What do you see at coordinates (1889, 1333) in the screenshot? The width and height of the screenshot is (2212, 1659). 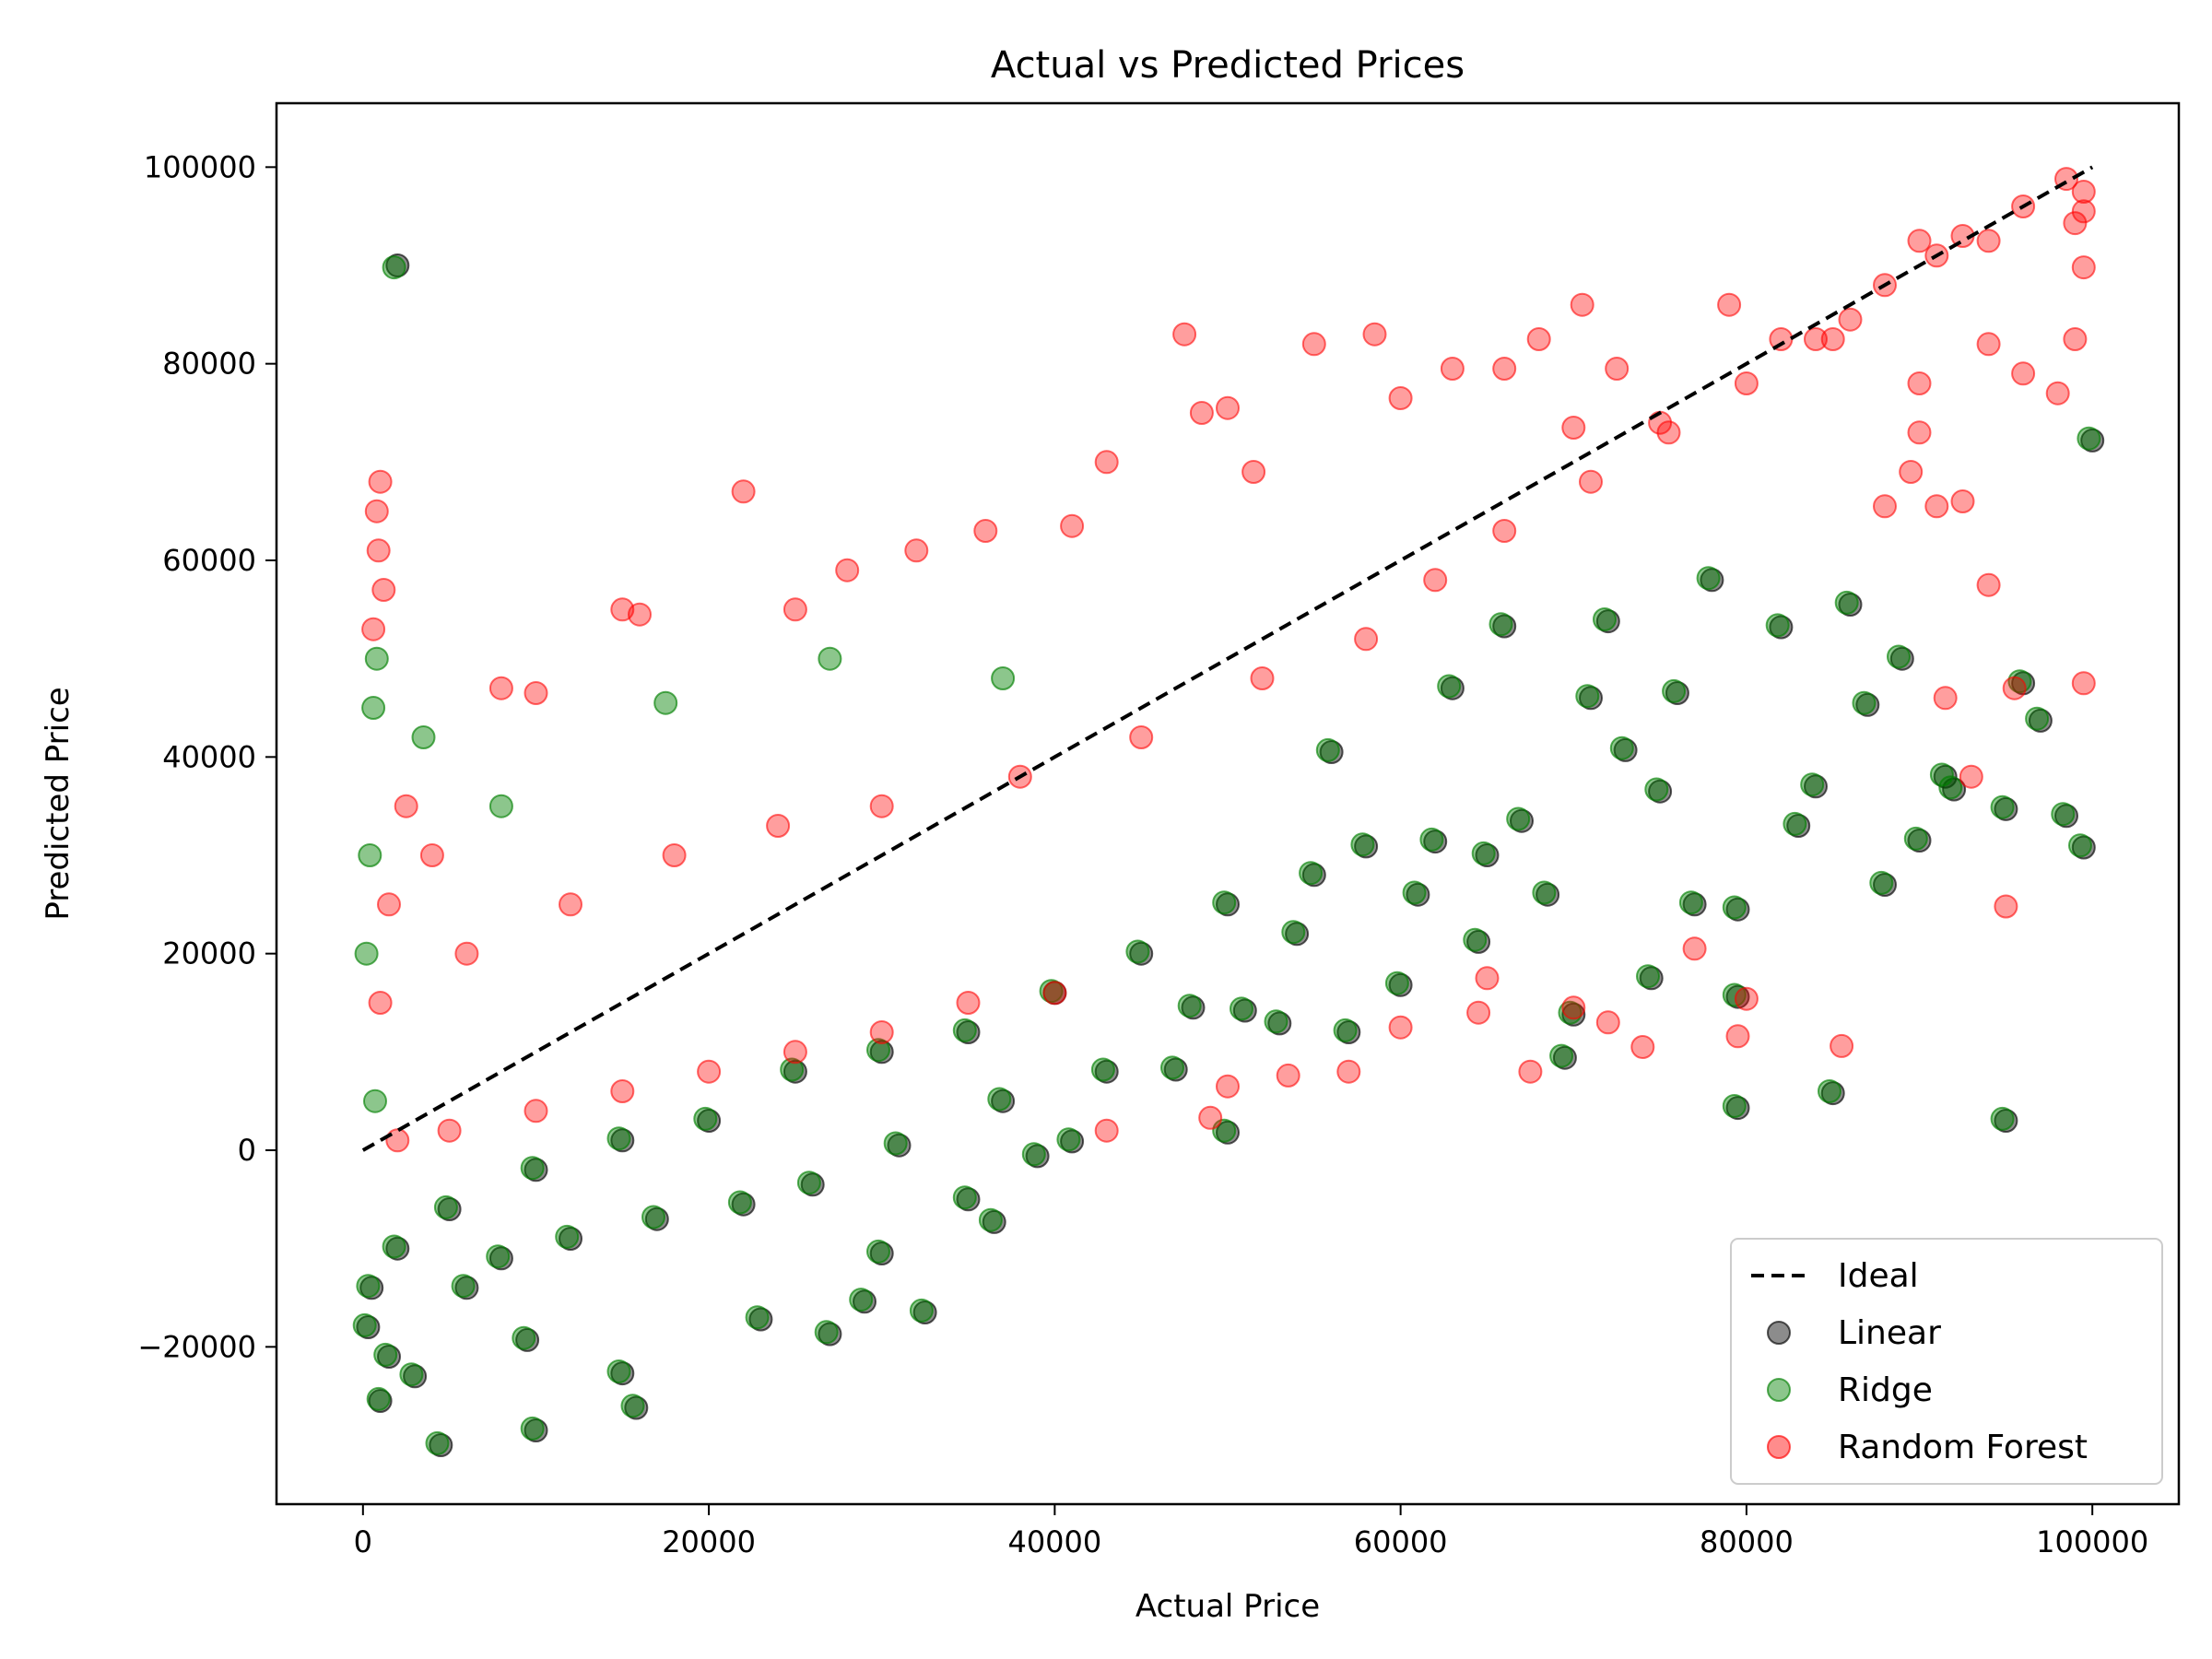 I see `legend-label-linear: Linear` at bounding box center [1889, 1333].